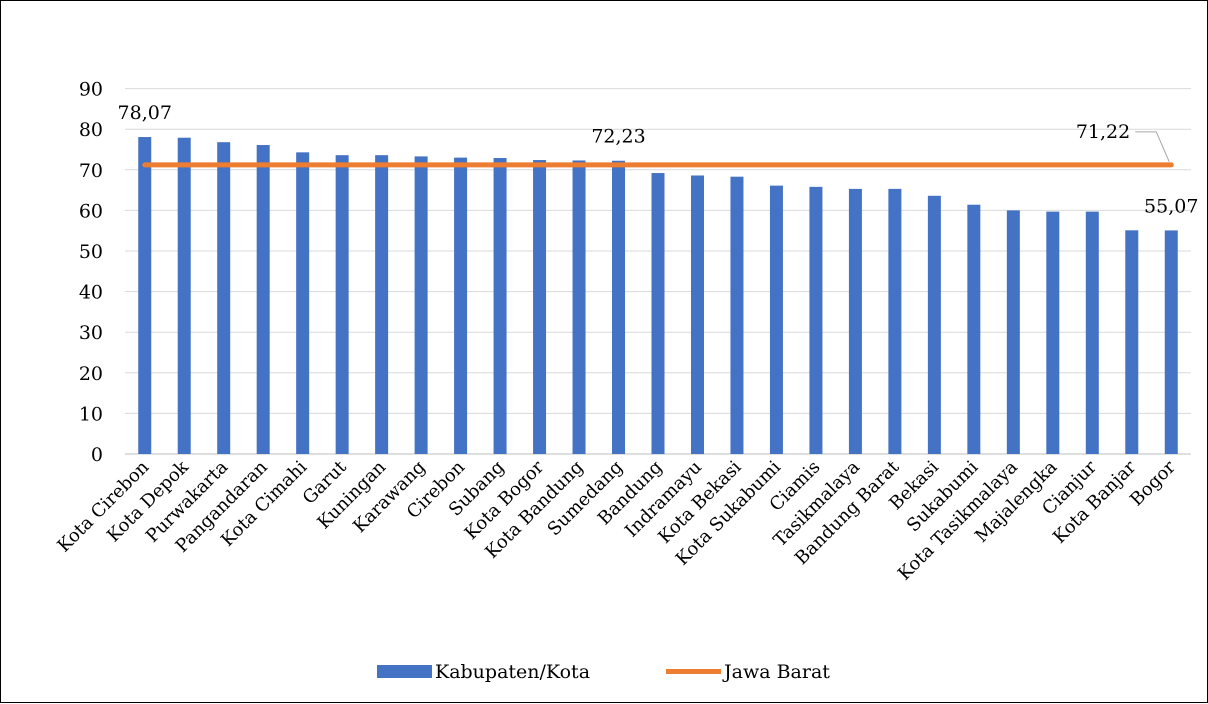  Describe the element at coordinates (512, 672) in the screenshot. I see `legend-label-kabupaten-kota: Kabupaten/Kota` at that location.